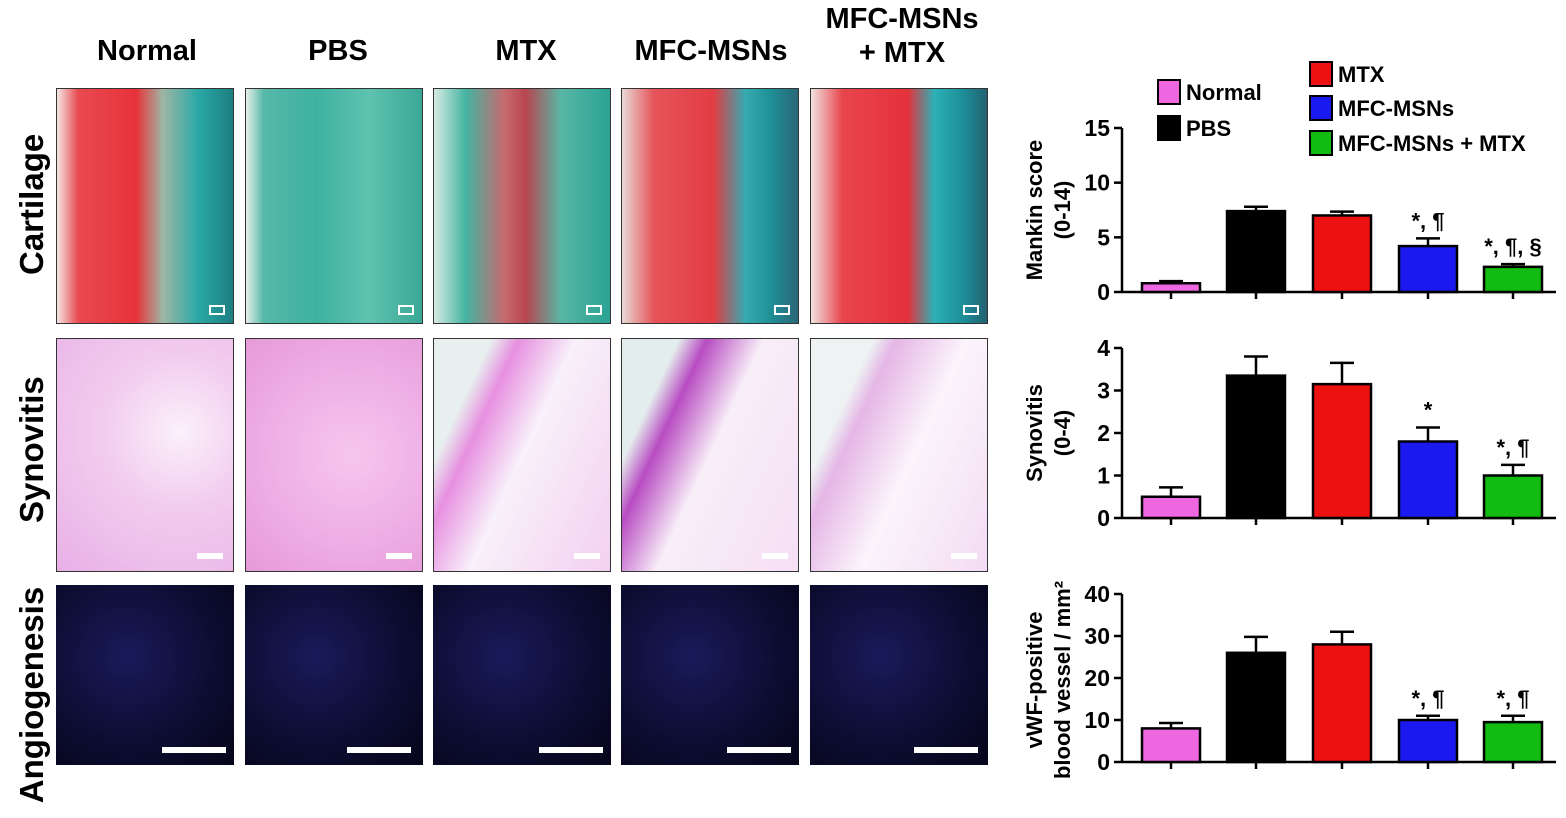 This screenshot has height=818, width=1566. What do you see at coordinates (334, 675) in the screenshot?
I see `image-angiogenesis-pbs` at bounding box center [334, 675].